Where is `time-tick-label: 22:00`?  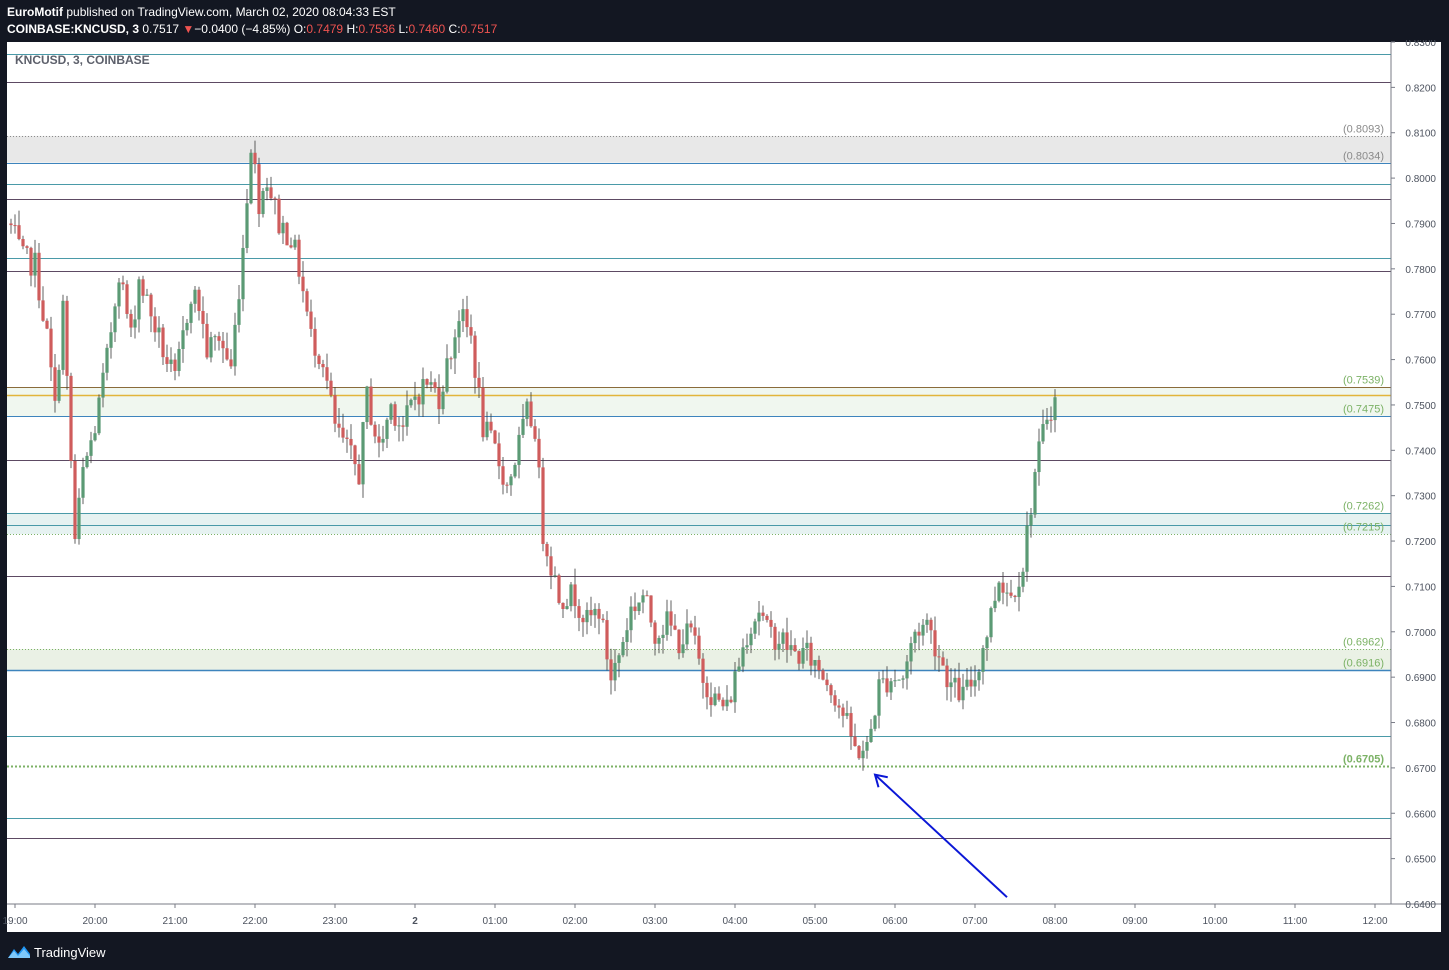
time-tick-label: 22:00 is located at coordinates (254, 921).